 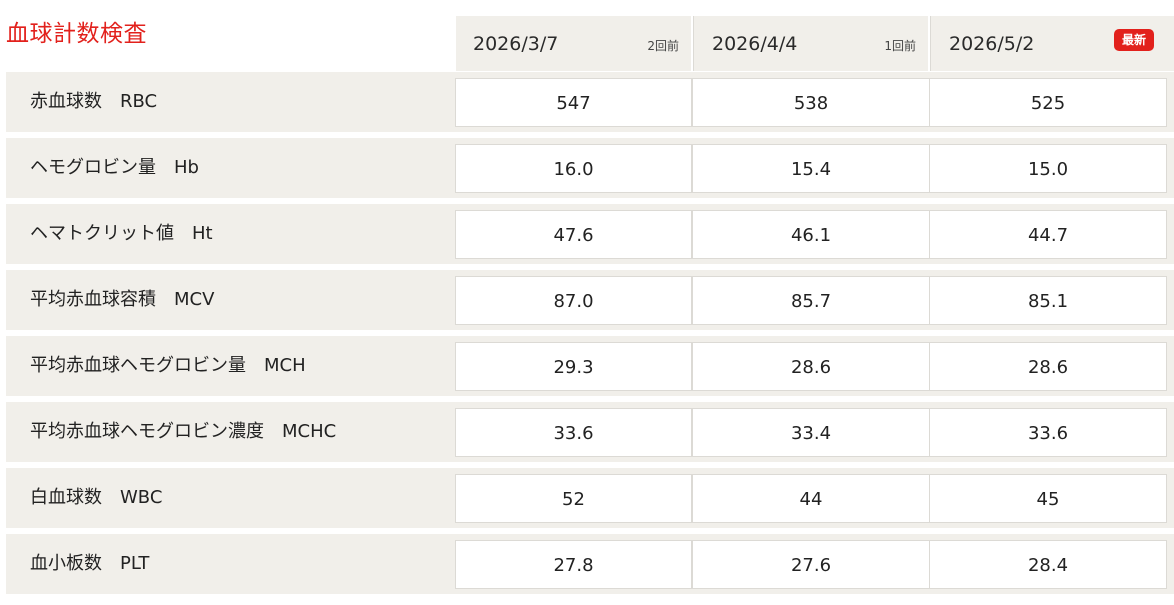 What do you see at coordinates (114, 167) in the screenshot?
I see `row-label: ヘモグロビン量 Hb` at bounding box center [114, 167].